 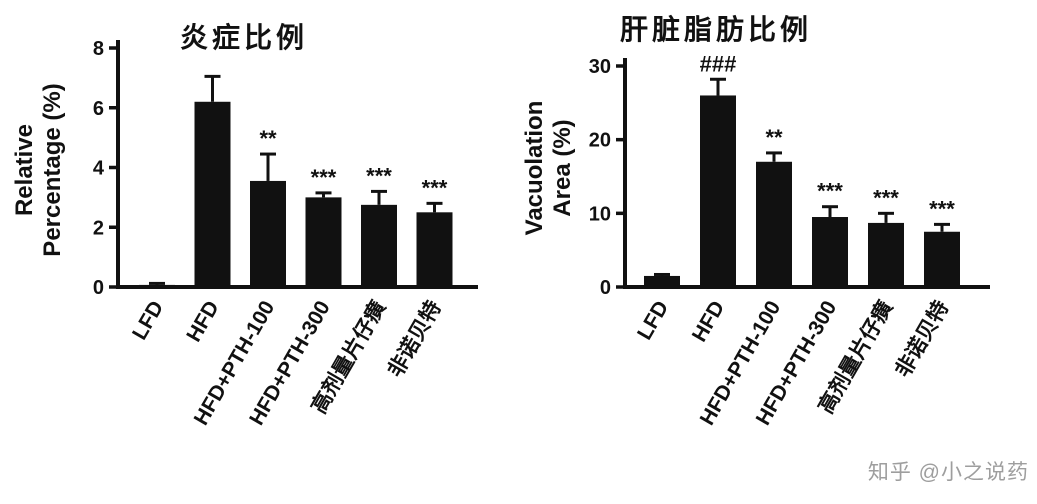 What do you see at coordinates (98, 109) in the screenshot?
I see `y-tick-label: 6` at bounding box center [98, 109].